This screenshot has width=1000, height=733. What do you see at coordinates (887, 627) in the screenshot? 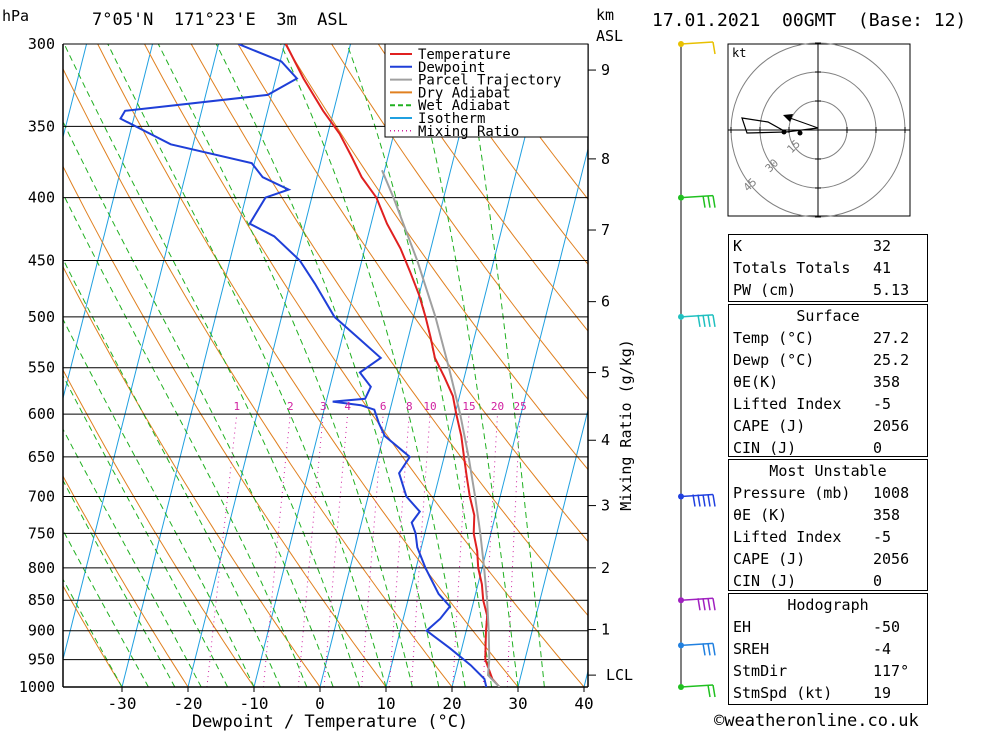
I see `indices-value: -50` at bounding box center [887, 627].